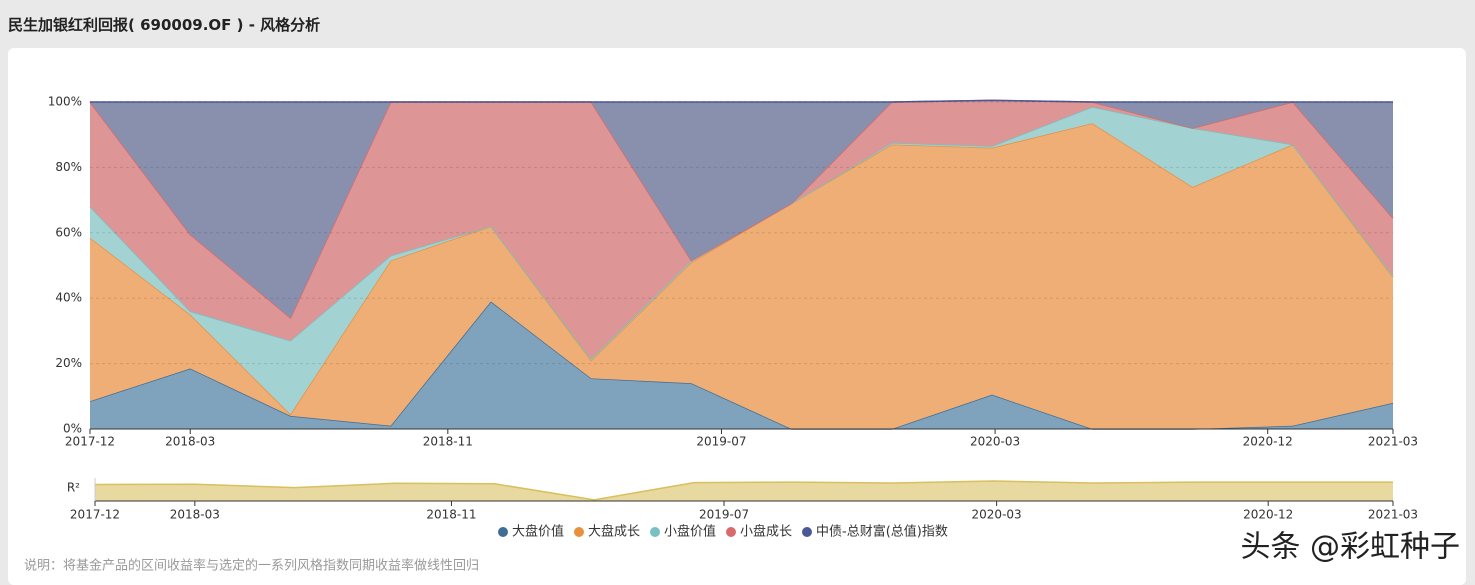 This screenshot has height=585, width=1475. I want to click on x-tick-label: 2019-07, so click(721, 442).